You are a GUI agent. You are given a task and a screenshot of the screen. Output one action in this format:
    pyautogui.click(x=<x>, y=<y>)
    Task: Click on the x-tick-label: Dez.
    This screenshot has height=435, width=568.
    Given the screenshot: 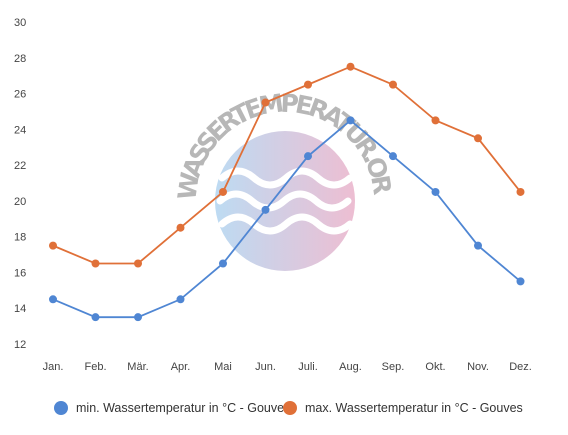 What is the action you would take?
    pyautogui.click(x=520, y=367)
    